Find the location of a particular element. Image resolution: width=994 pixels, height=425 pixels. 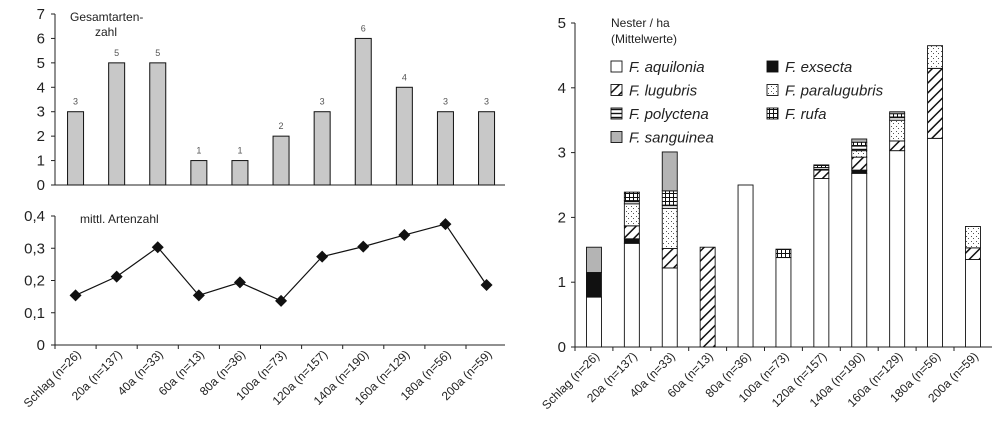

c1-title-line1: Gesamtarten- is located at coordinates (106, 17).